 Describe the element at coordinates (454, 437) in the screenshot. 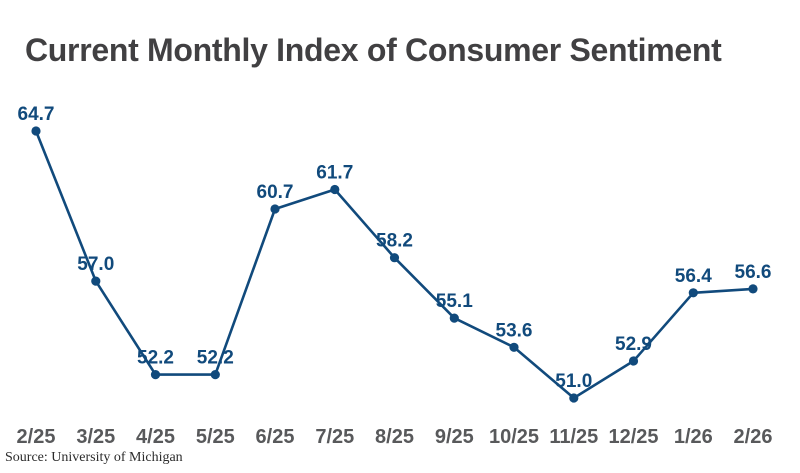

I see `x-axis-tick-label: 9/25` at that location.